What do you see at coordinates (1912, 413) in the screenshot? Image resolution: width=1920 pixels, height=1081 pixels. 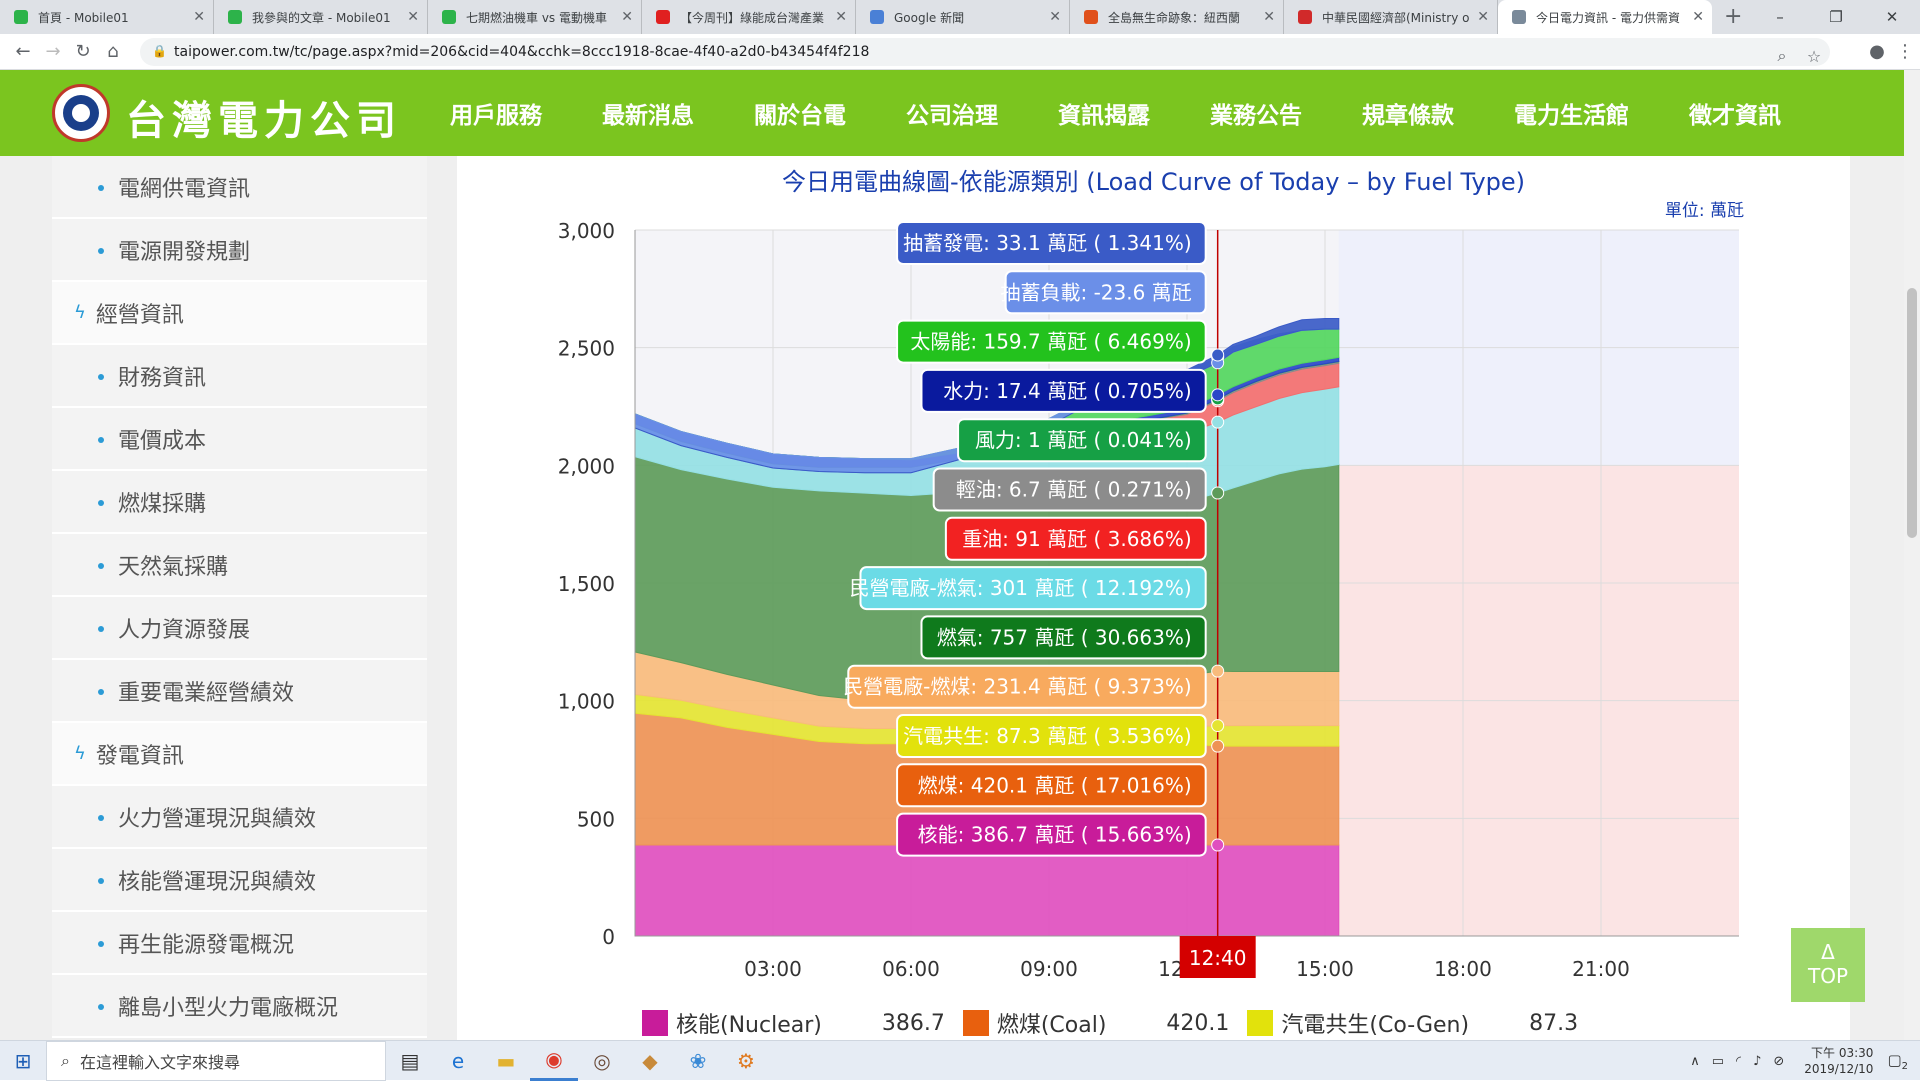 I see `scrollbar-thumb` at bounding box center [1912, 413].